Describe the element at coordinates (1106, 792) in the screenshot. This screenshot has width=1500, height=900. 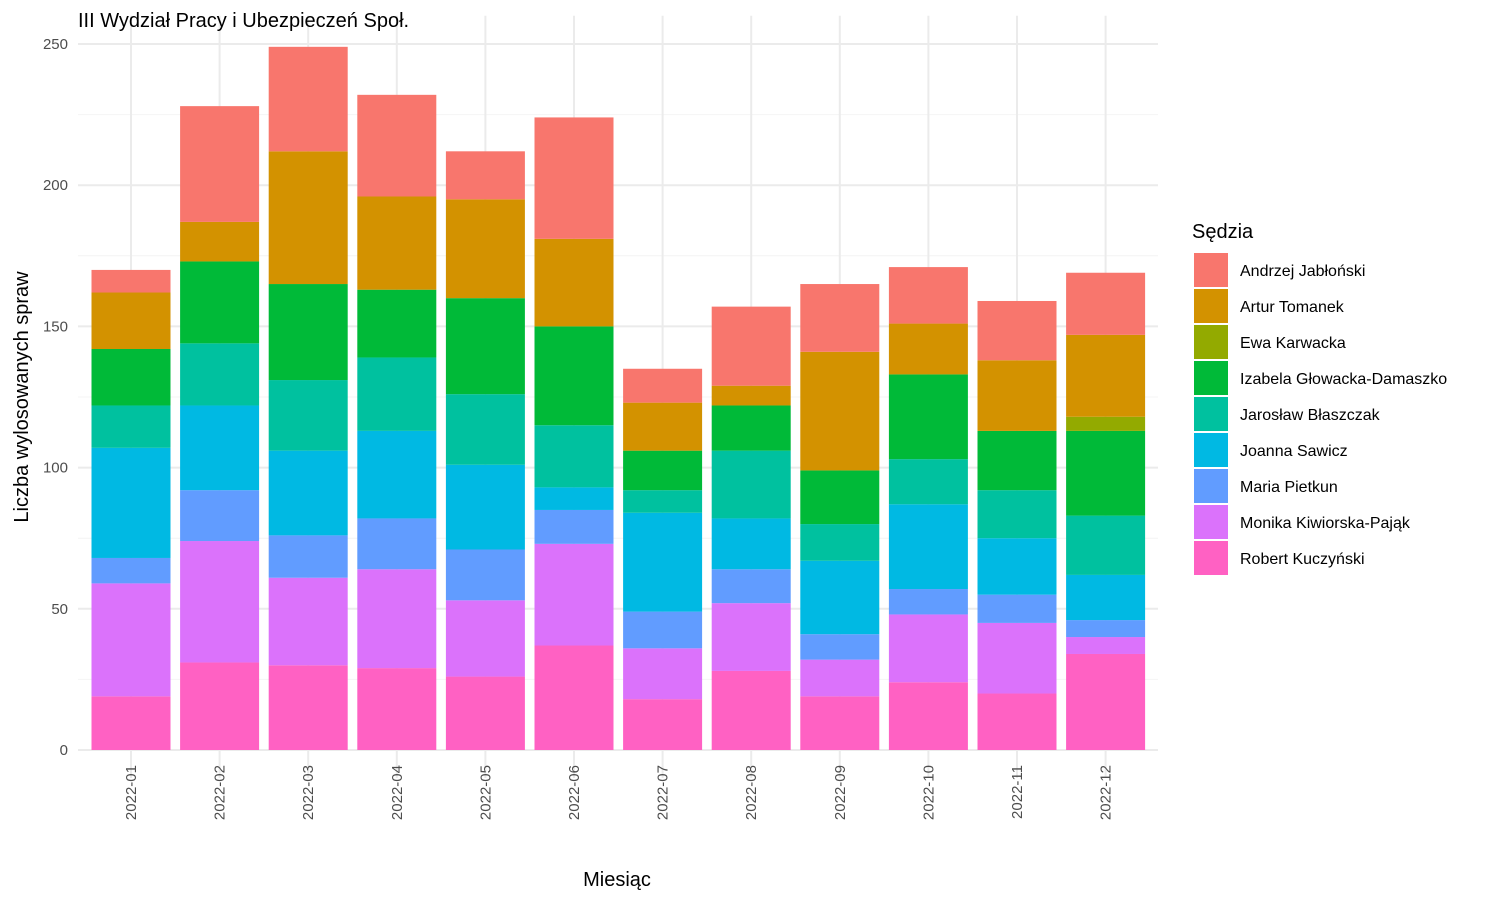
I see `x-tick-label: 2022-12` at that location.